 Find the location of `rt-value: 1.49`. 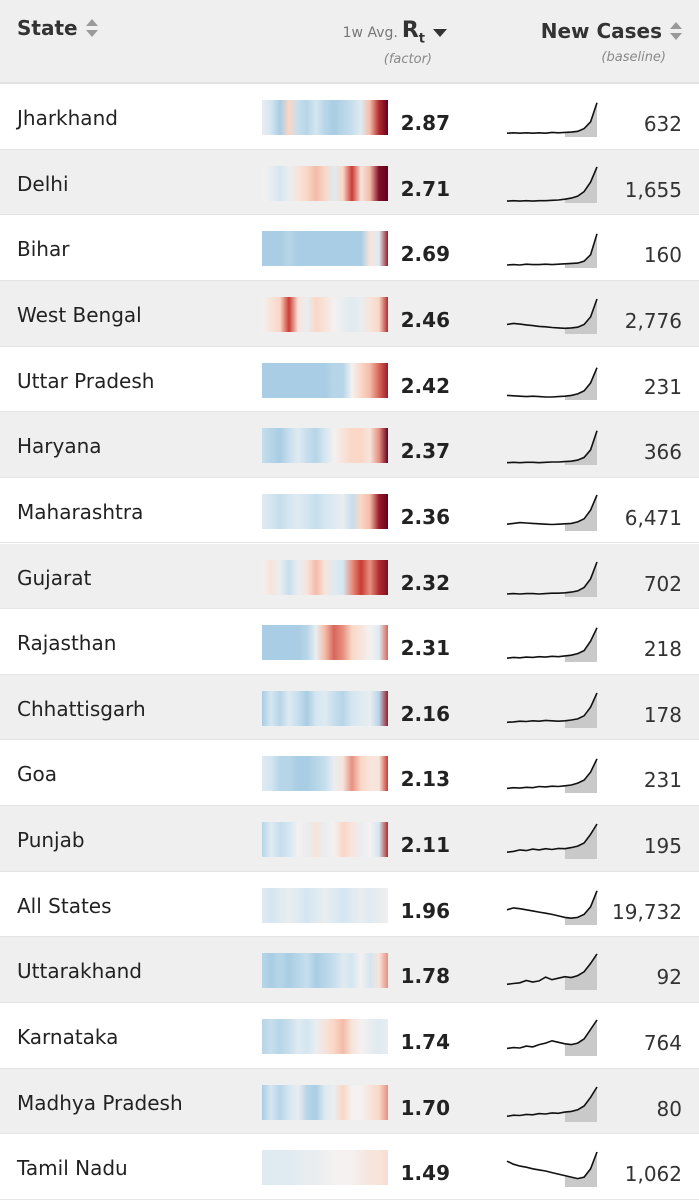

rt-value: 1.49 is located at coordinates (425, 1173).